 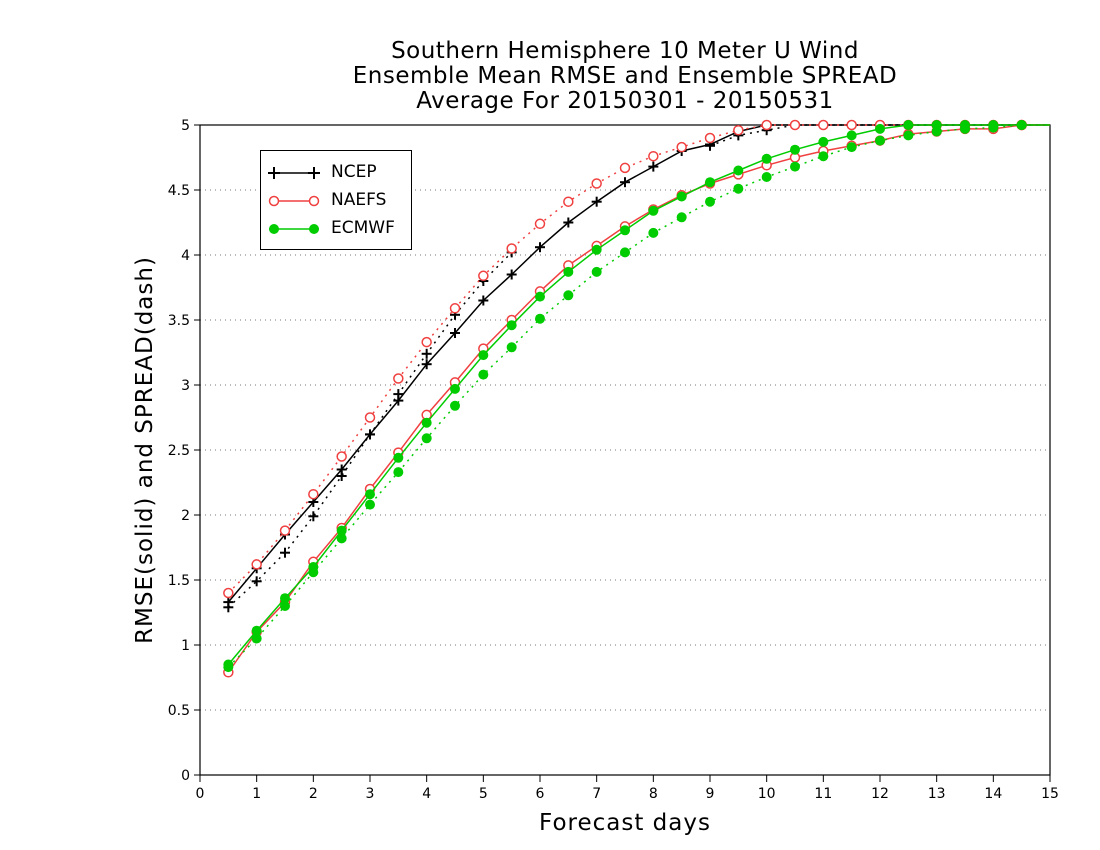 What do you see at coordinates (359, 200) in the screenshot?
I see `legend-label-naefs: NAEFS` at bounding box center [359, 200].